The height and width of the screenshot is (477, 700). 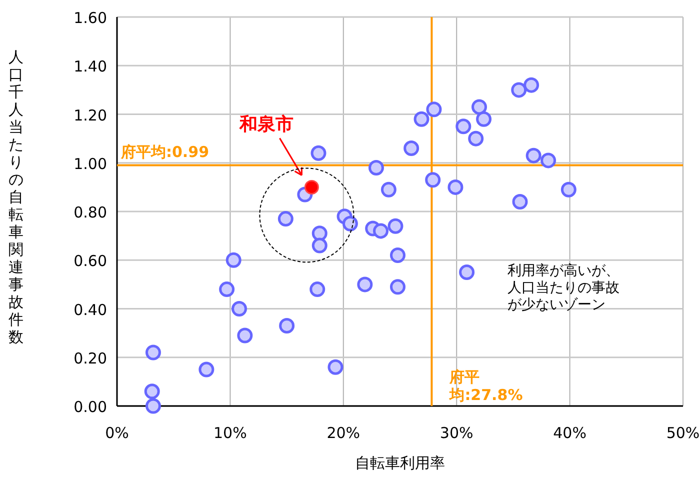 I want to click on y-tick-label: 0.60, so click(x=90, y=261).